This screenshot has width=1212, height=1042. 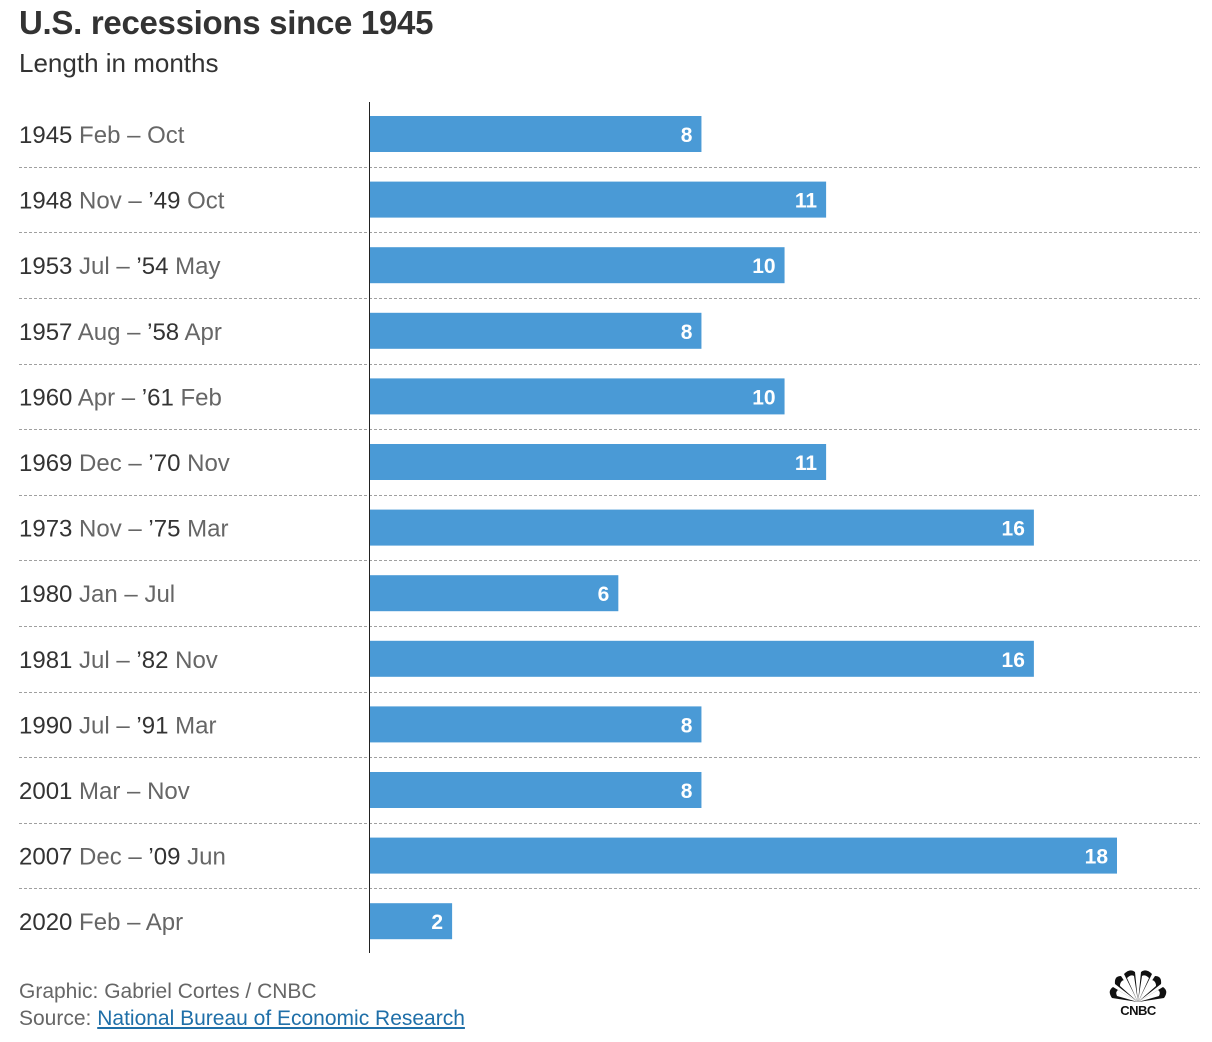 I want to click on cnbc-logo-text: CNBC, so click(x=1138, y=1010).